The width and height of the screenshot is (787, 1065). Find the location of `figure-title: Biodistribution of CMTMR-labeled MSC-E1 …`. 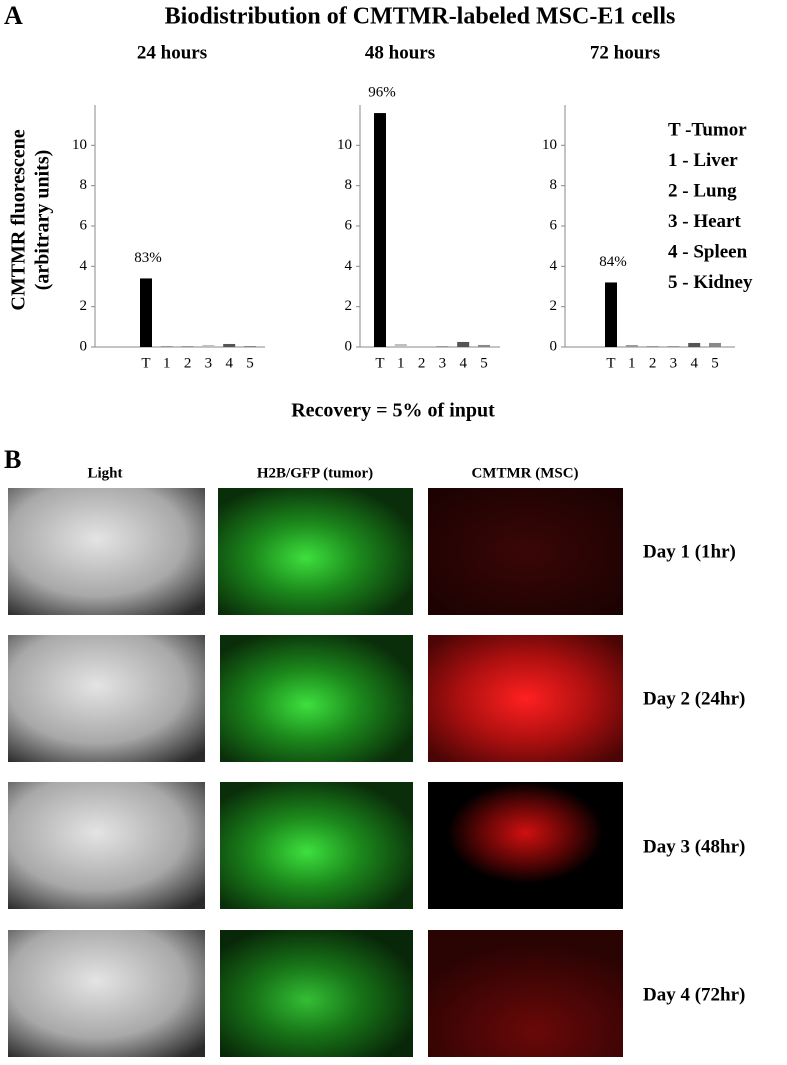

figure-title: Biodistribution of CMTMR-labeled MSC-E1 … is located at coordinates (420, 17).